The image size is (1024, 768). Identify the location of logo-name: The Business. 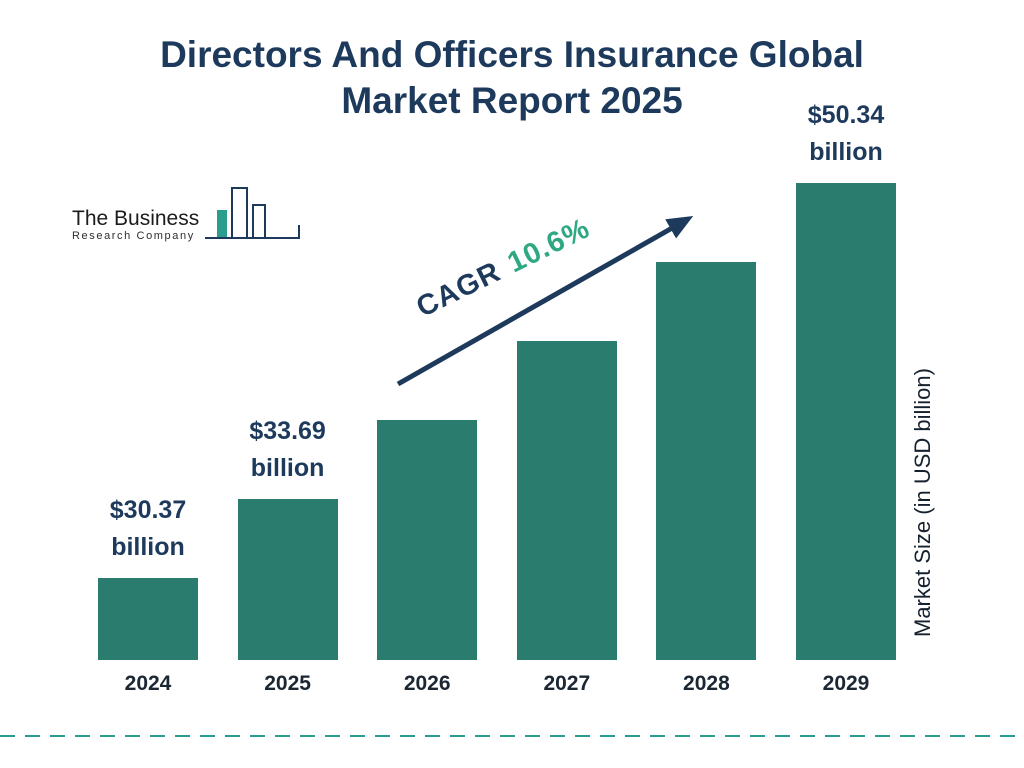
(136, 218).